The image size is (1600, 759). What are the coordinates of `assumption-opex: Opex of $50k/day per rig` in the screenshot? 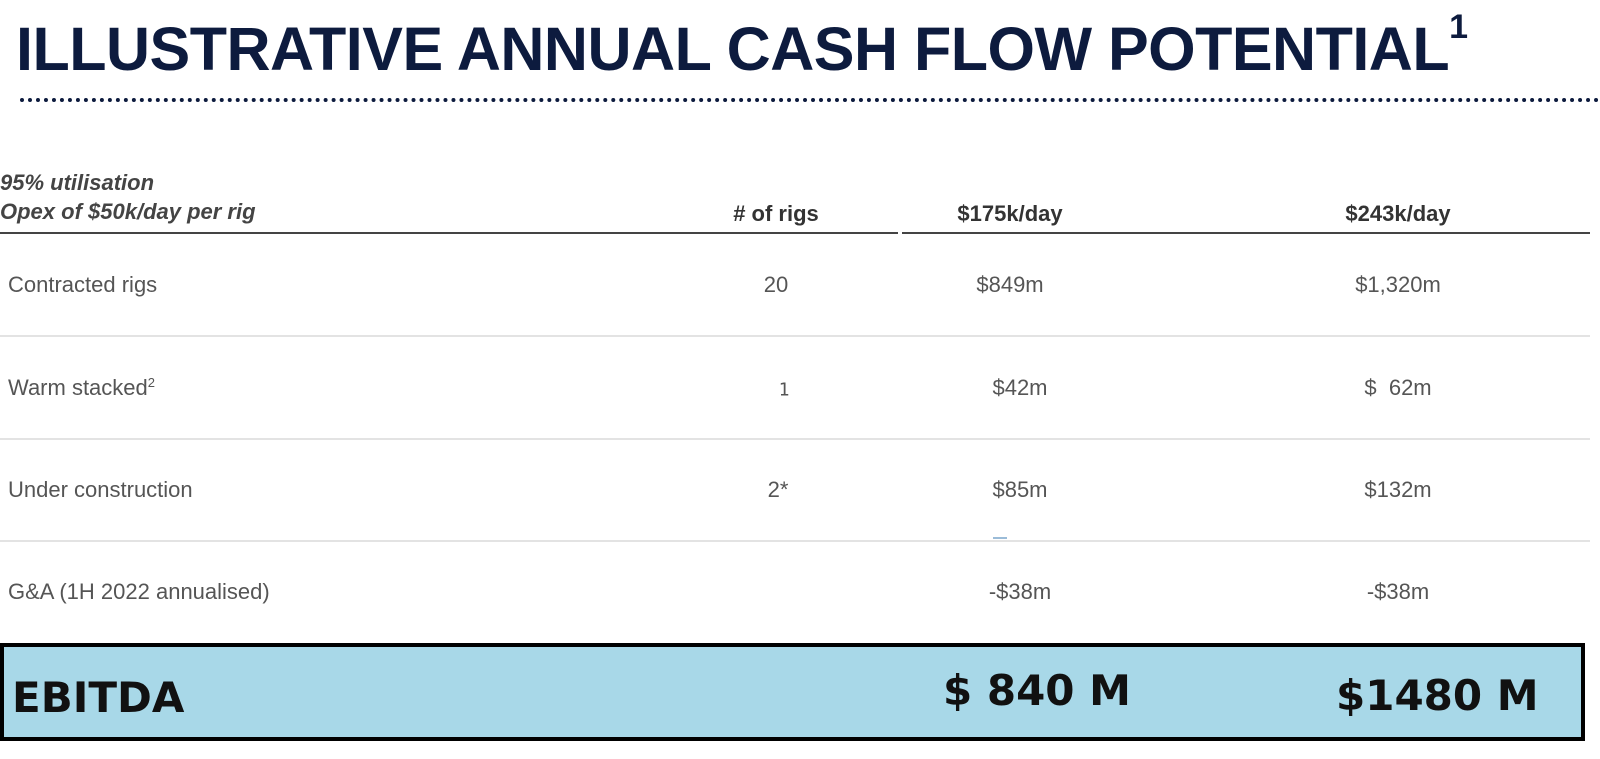 It's located at (128, 211).